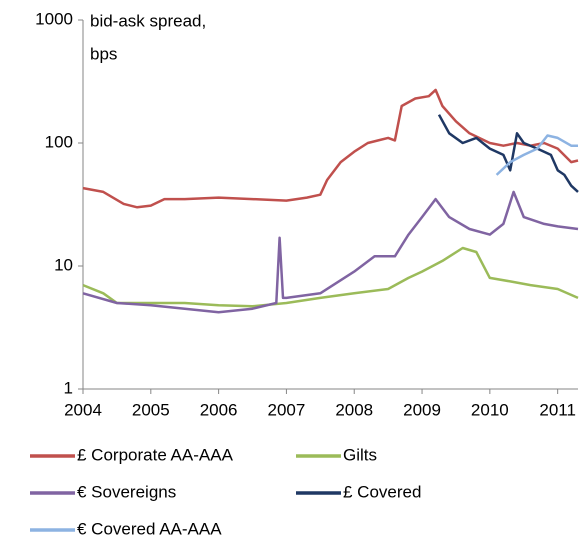 This screenshot has width=582, height=552. Describe the element at coordinates (490, 409) in the screenshot. I see `x-tick-label: 2010` at that location.